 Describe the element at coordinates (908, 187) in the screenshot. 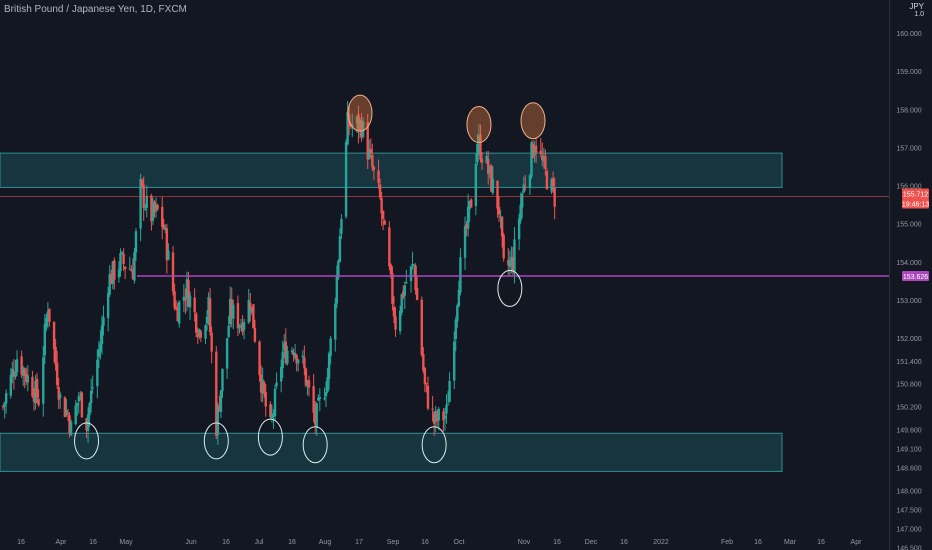

I see `y-tick-label: 156.000` at that location.